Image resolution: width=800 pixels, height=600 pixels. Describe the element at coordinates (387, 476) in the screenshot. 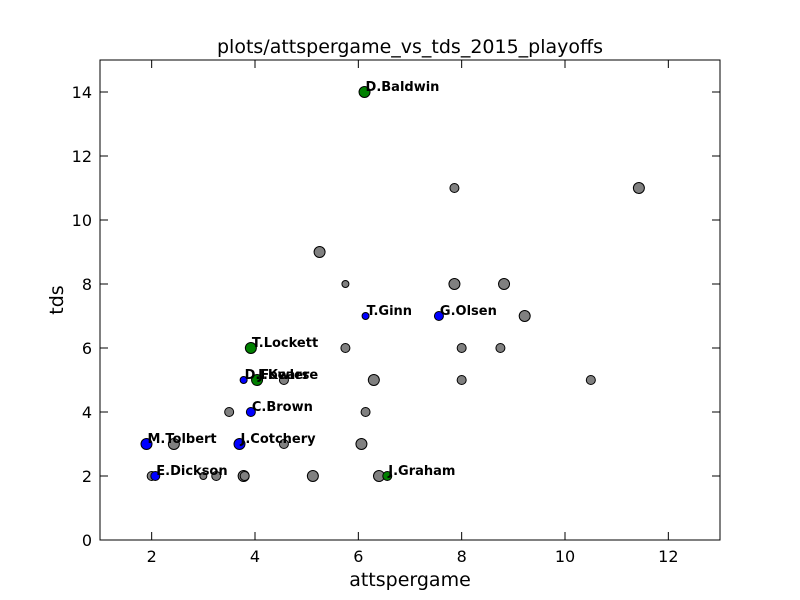

I see `scatter-point-j-graham` at that location.